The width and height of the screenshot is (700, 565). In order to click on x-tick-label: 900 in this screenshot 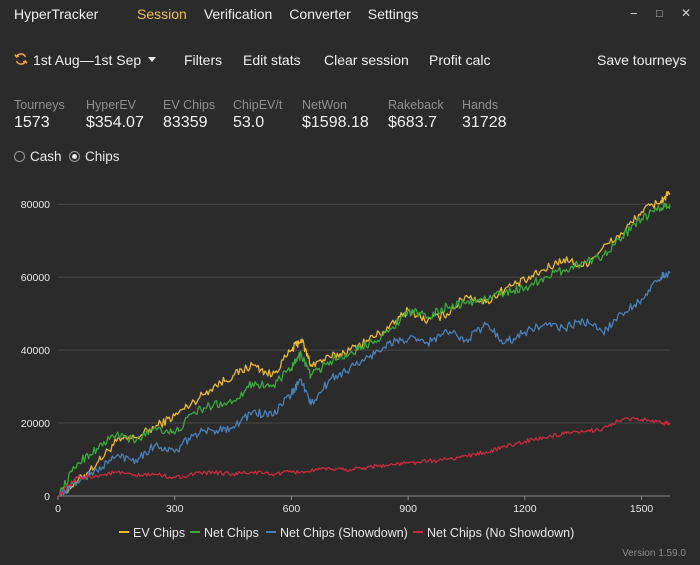, I will do `click(408, 509)`.